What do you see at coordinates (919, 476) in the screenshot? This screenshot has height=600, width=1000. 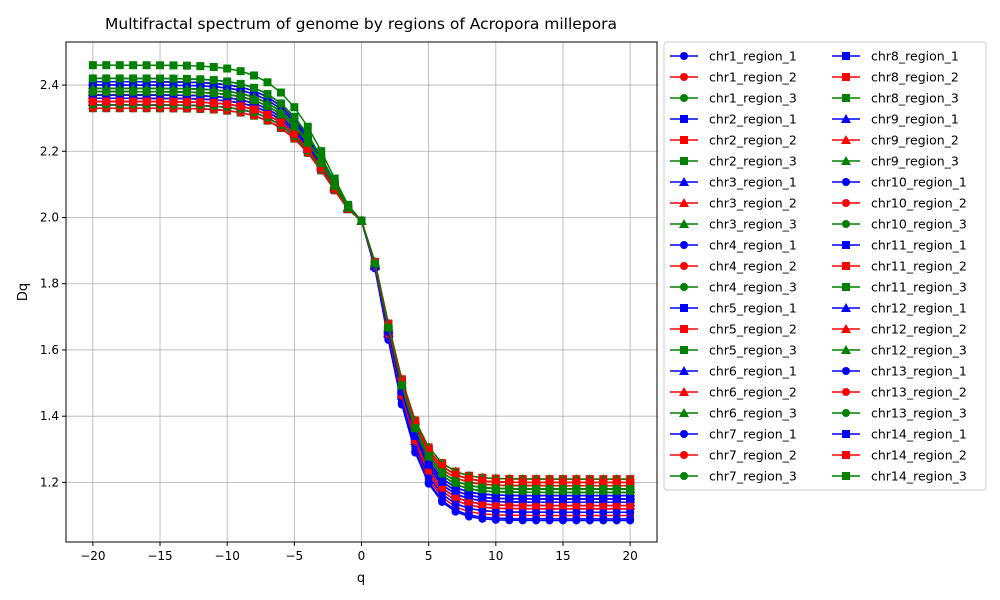 I see `legend-label: chr14_region_3` at bounding box center [919, 476].